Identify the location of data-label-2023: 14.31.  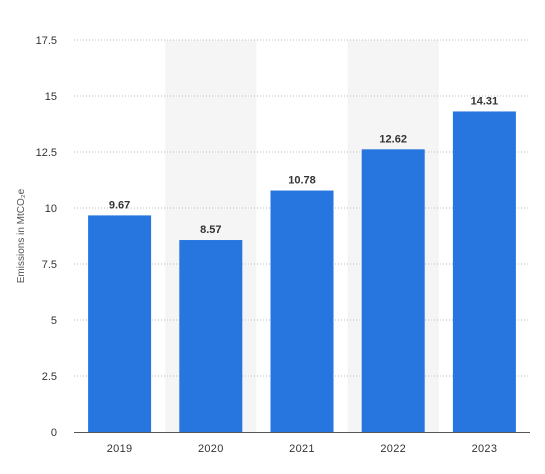
(485, 101).